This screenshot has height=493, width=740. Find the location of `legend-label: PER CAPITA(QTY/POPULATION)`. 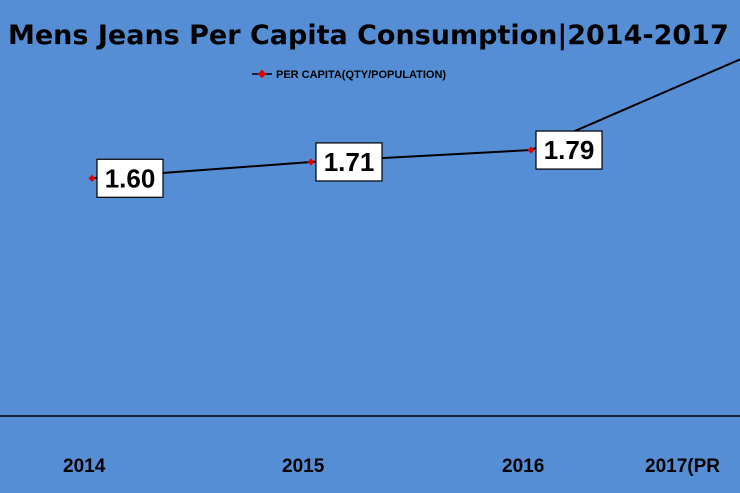

legend-label: PER CAPITA(QTY/POPULATION) is located at coordinates (361, 75).